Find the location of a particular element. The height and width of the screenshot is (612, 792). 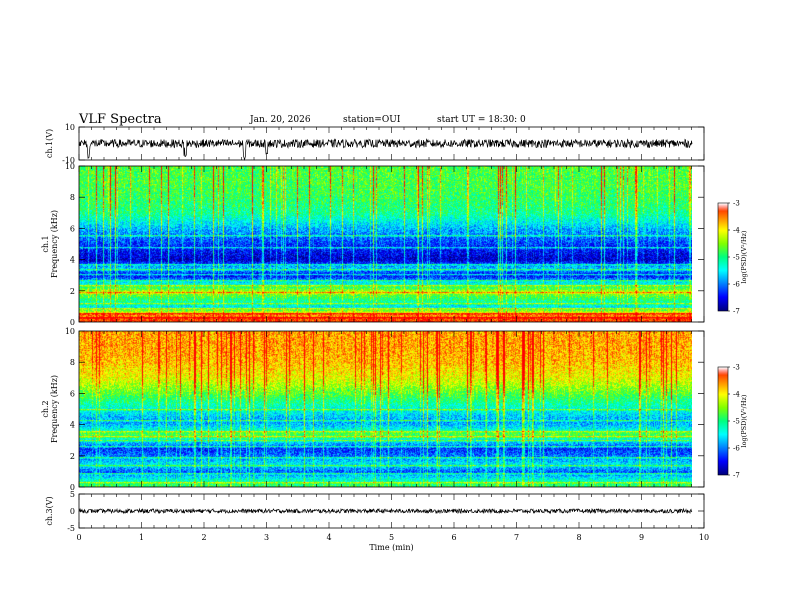

ch1-spectrogram-ytick-label: 6 is located at coordinates (72, 228).